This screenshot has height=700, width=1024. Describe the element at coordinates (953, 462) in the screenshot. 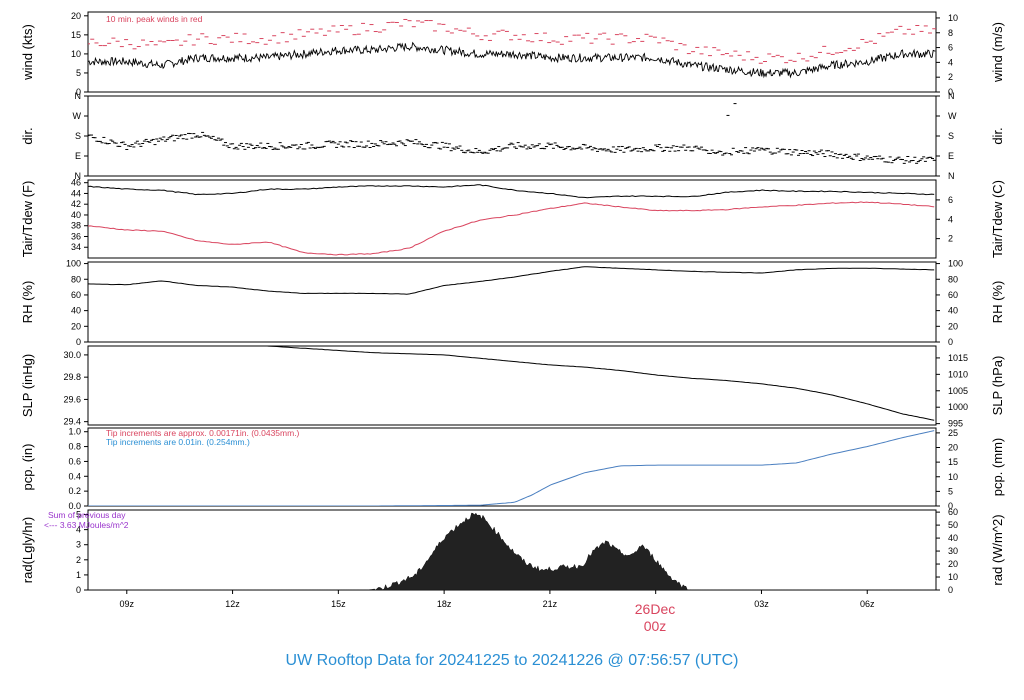

I see `right-tick-label: 15` at that location.